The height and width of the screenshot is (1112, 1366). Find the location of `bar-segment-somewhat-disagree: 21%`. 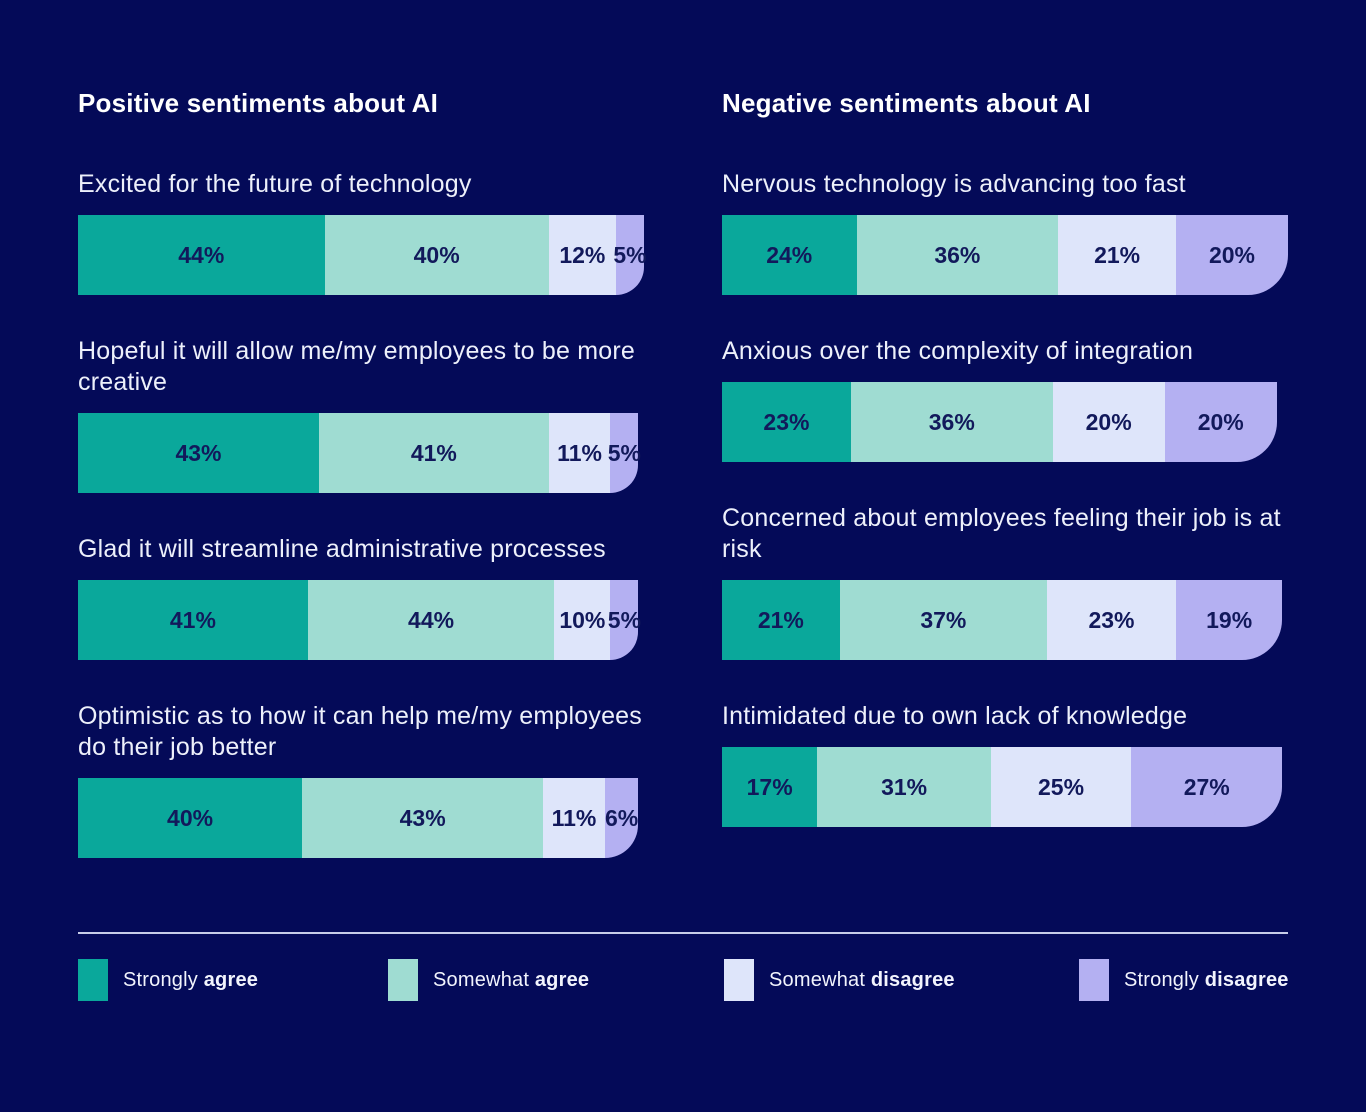

bar-segment-somewhat-disagree: 21% is located at coordinates (1117, 255).